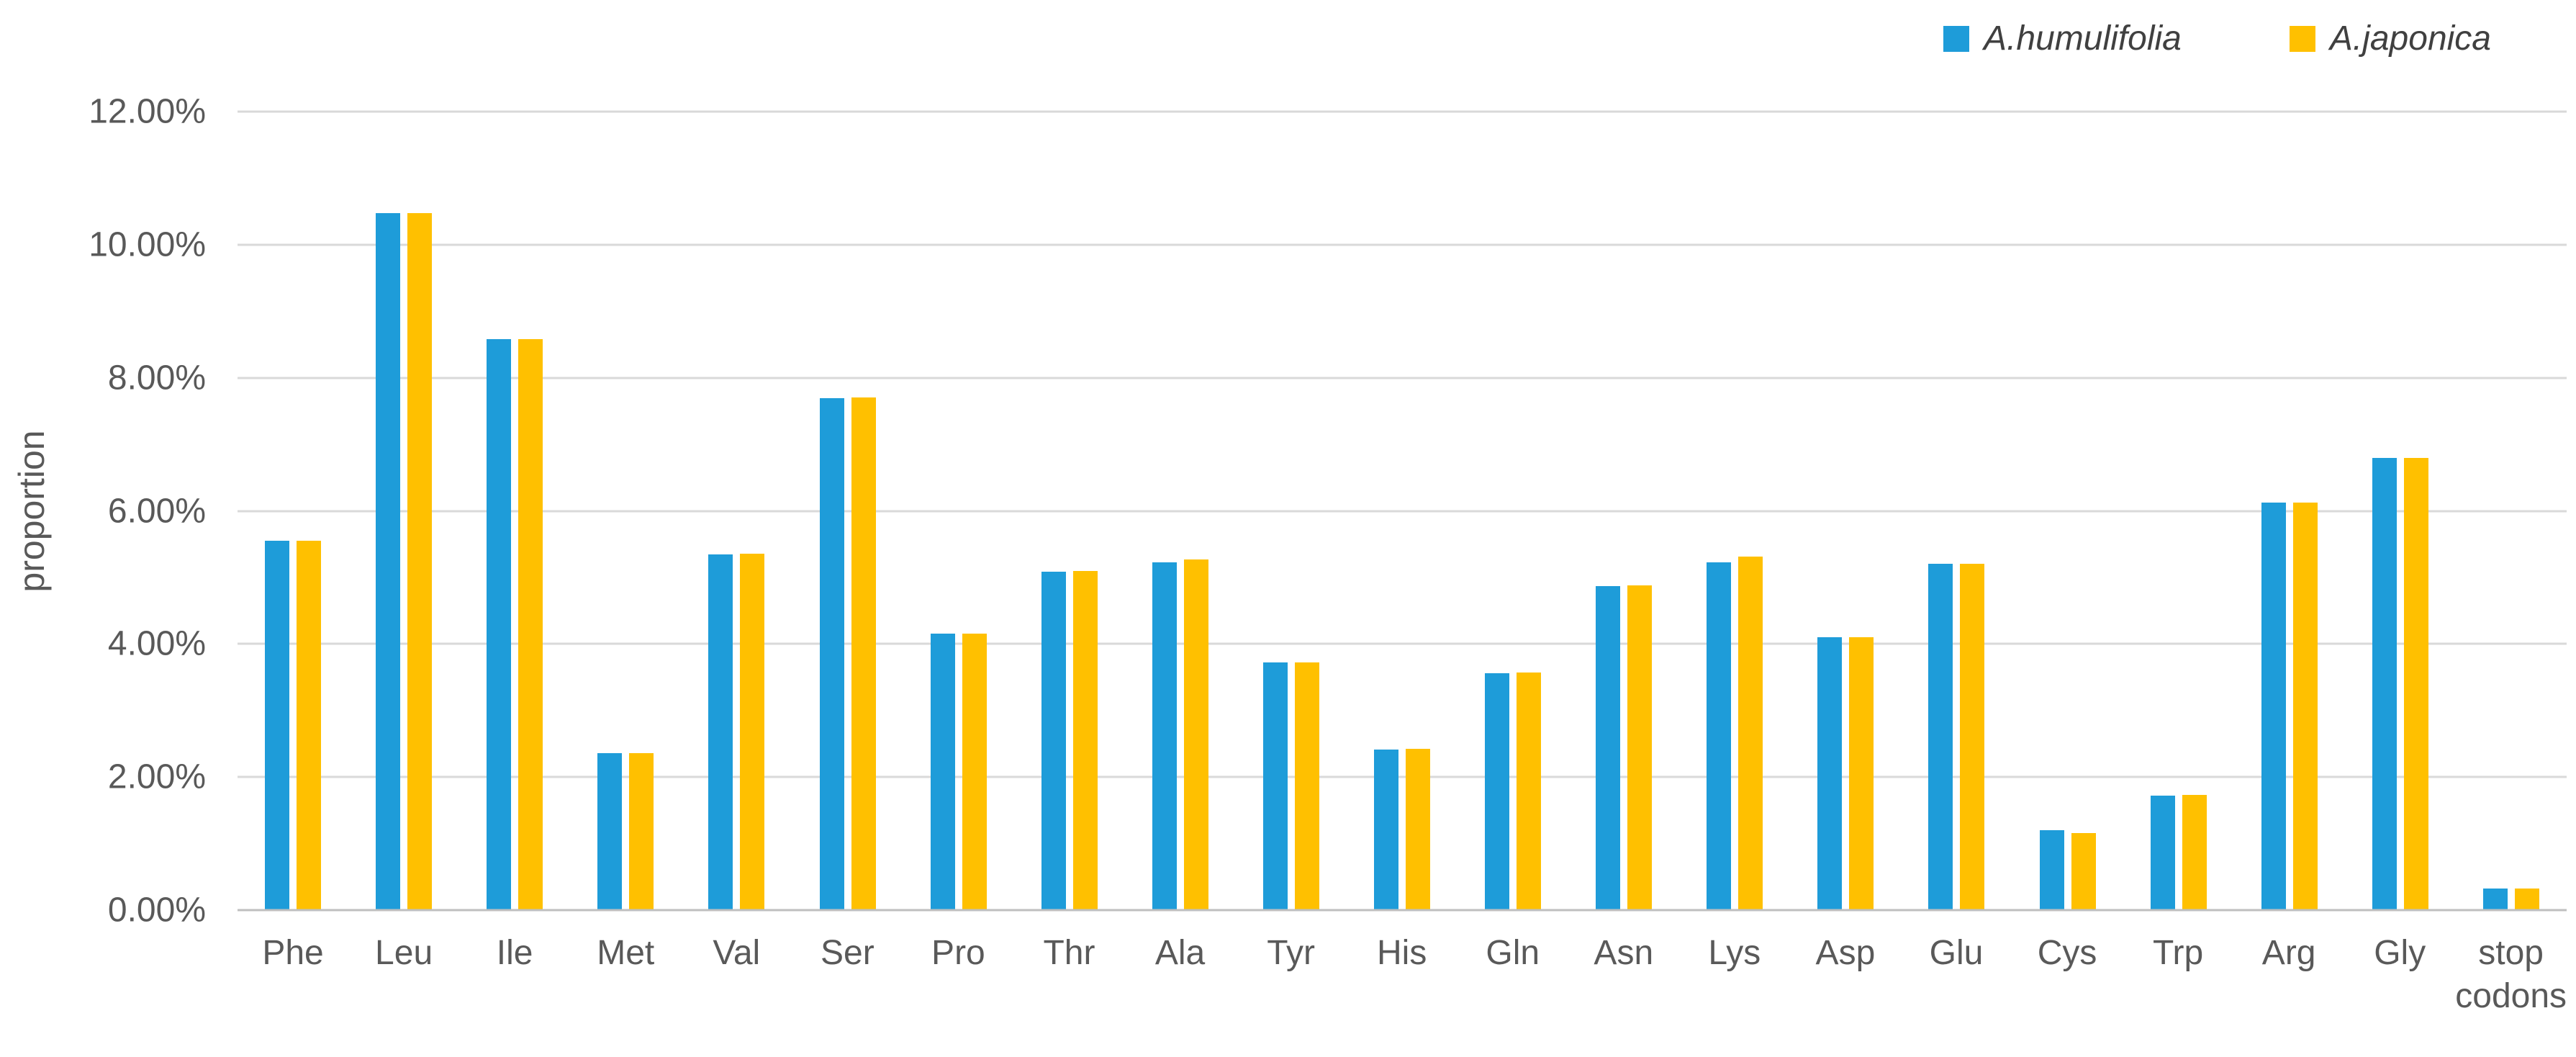 The height and width of the screenshot is (1057, 2576). What do you see at coordinates (277, 725) in the screenshot?
I see `bar-A.humulifolia-Phe` at bounding box center [277, 725].